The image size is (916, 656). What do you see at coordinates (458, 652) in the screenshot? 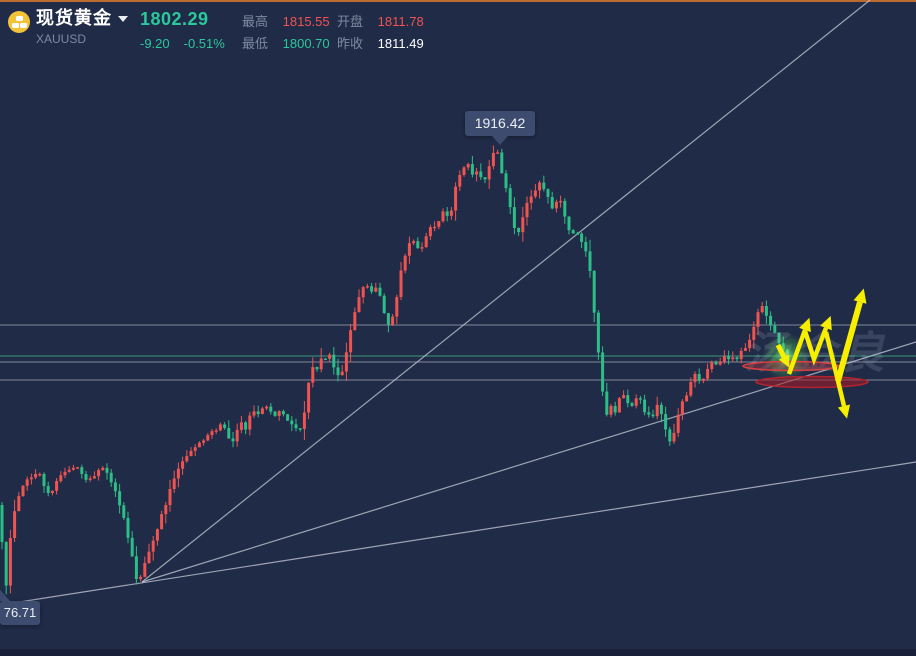
I see `bottom-strip` at bounding box center [458, 652].